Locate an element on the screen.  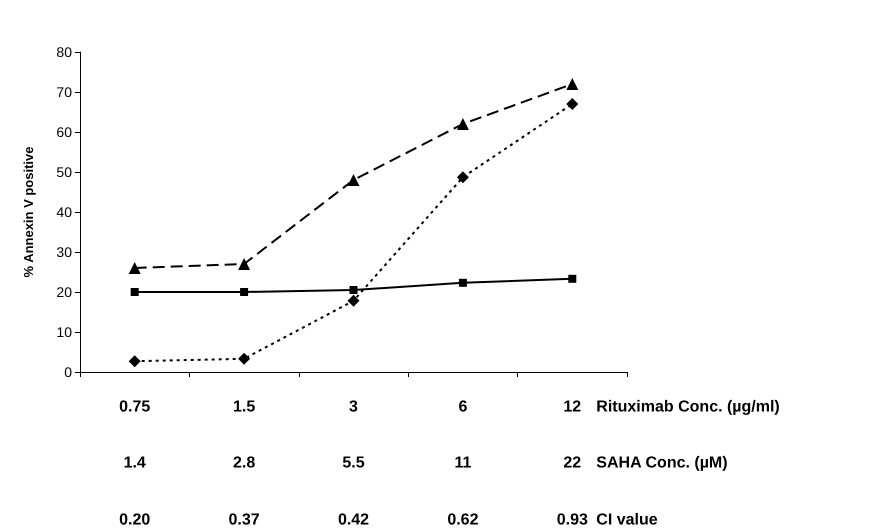
y-tick-label: 10 is located at coordinates (64, 332).